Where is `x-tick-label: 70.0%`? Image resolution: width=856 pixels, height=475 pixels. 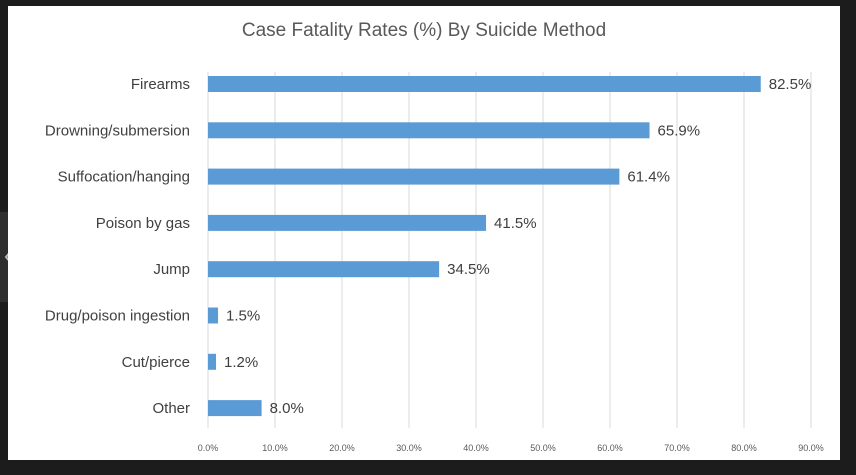
x-tick-label: 70.0% is located at coordinates (677, 448).